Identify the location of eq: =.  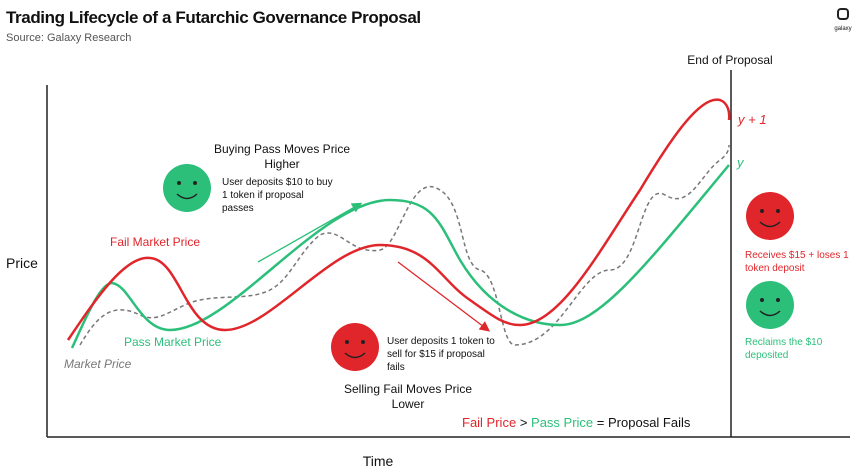
(601, 422).